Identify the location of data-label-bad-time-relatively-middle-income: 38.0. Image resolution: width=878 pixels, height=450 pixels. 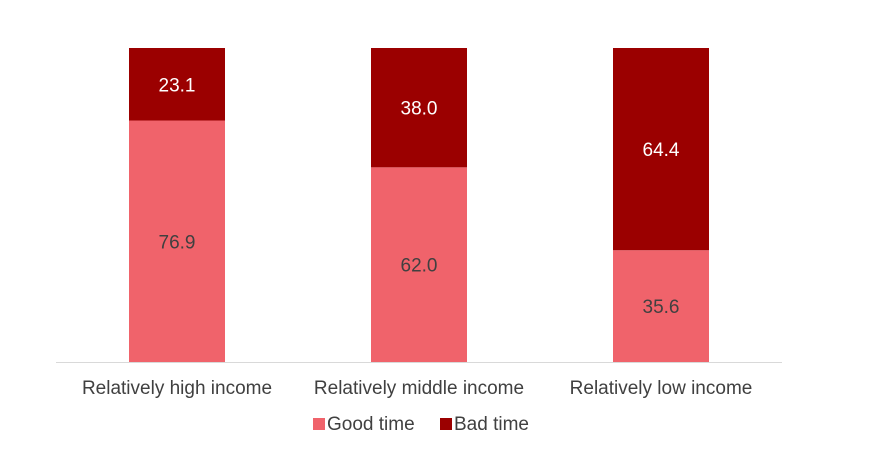
(419, 109).